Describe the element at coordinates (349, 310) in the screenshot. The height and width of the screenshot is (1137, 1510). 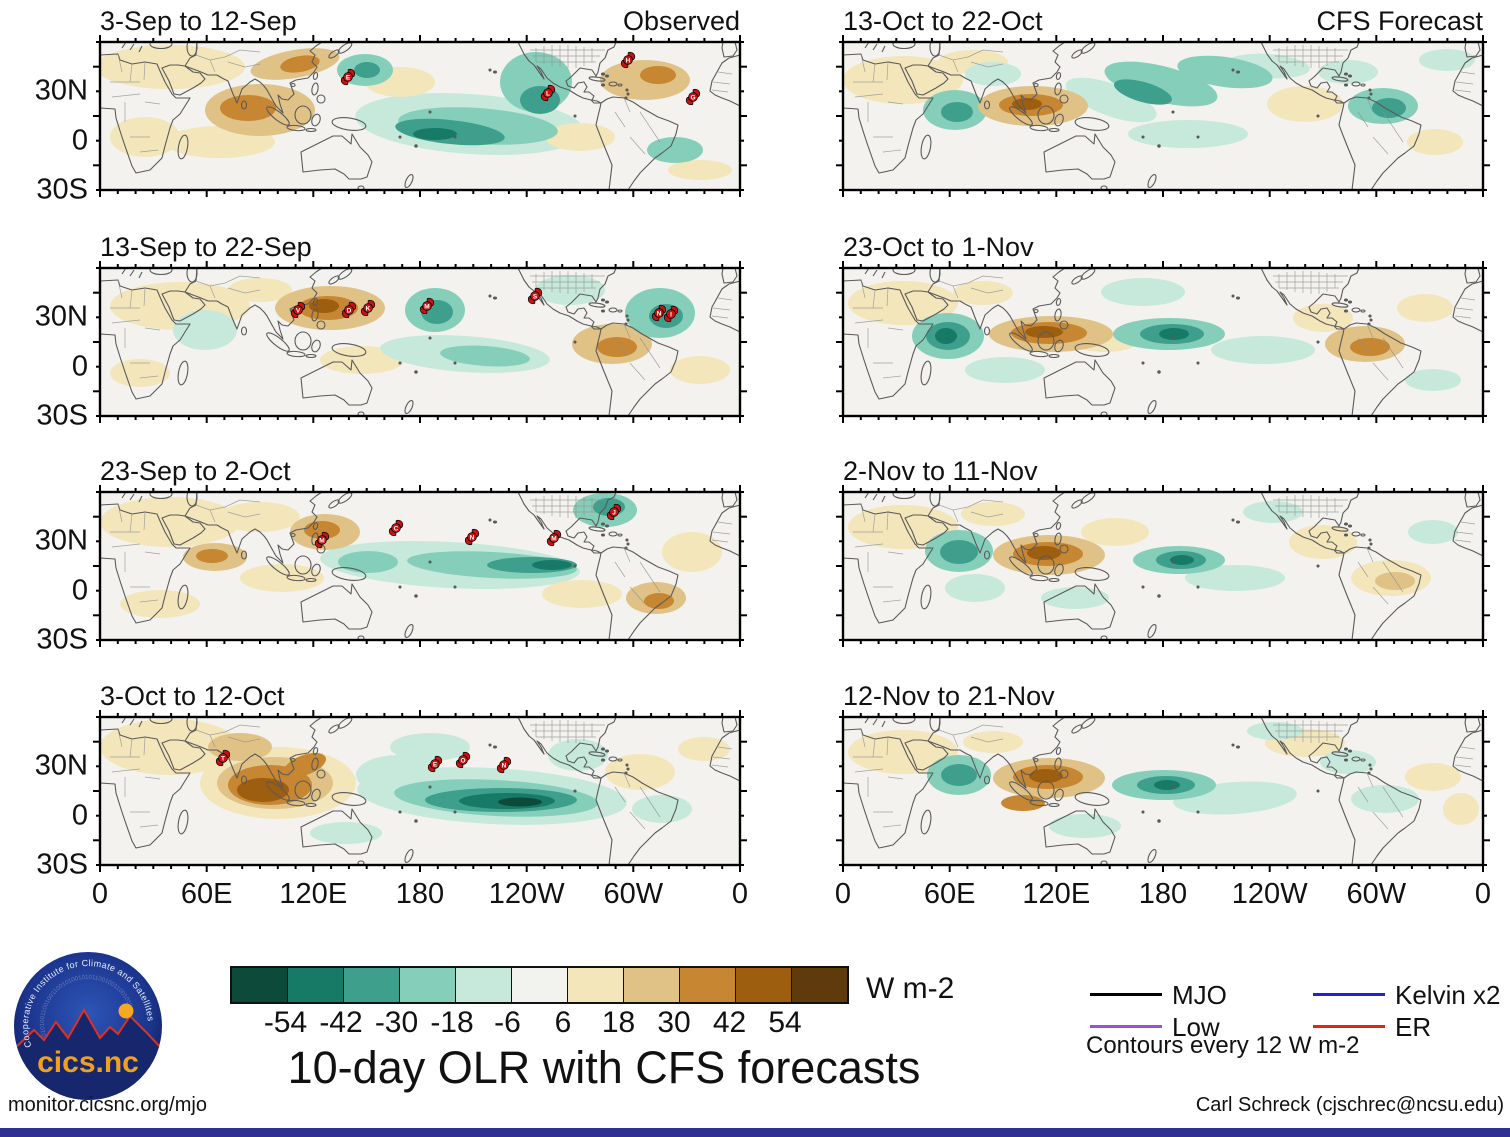
I see `hurricane-icon: D` at that location.